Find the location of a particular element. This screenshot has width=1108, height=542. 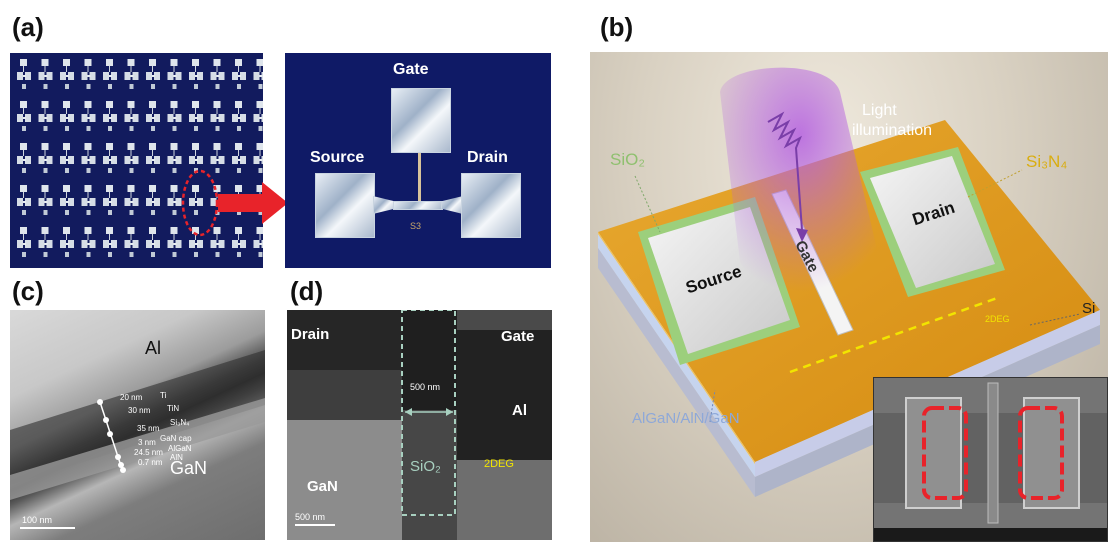

panel-c-letter: (c) is located at coordinates (28, 291).